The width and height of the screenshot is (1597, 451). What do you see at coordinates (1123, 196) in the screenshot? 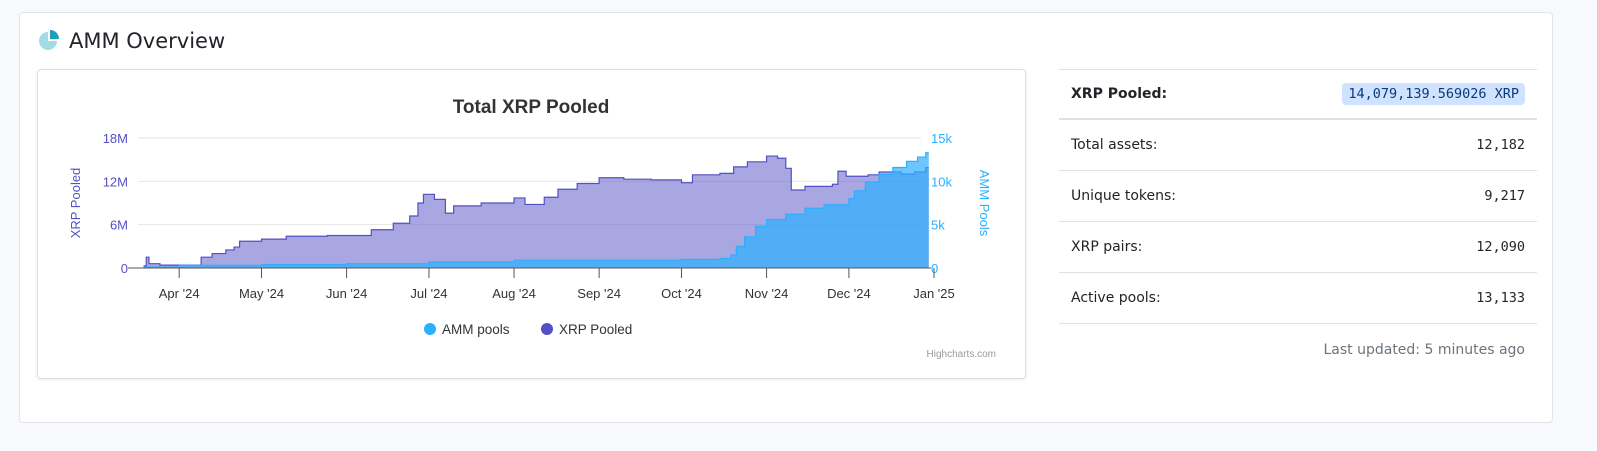
I see `stat-label: Unique tokens:` at bounding box center [1123, 196].